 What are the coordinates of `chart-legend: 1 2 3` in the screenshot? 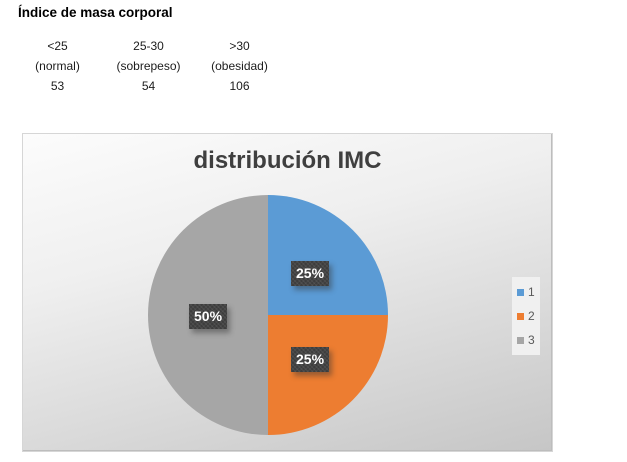 It's located at (526, 316).